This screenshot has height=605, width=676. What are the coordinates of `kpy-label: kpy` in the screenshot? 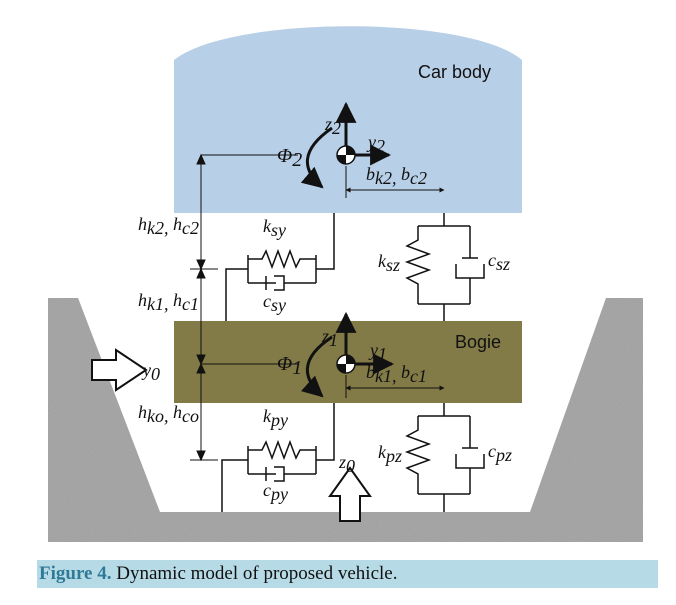 It's located at (275, 418).